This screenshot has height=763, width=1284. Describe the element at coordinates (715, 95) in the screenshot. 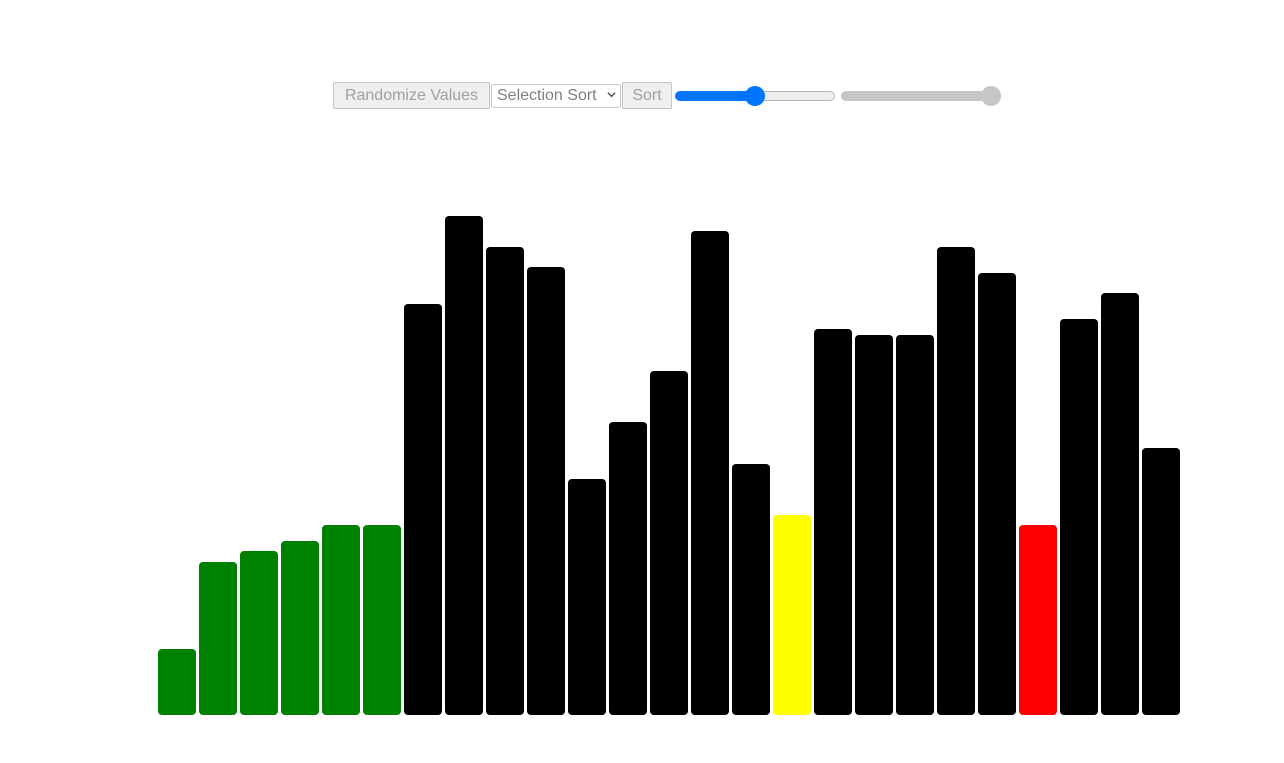

I see `speed-slider-fill` at that location.